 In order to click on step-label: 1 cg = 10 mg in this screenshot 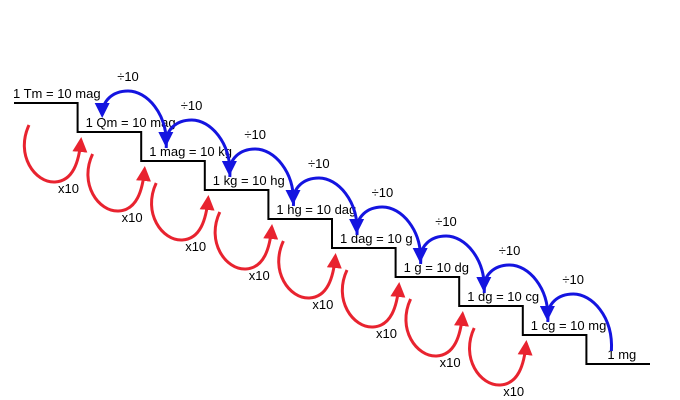, I will do `click(569, 325)`.